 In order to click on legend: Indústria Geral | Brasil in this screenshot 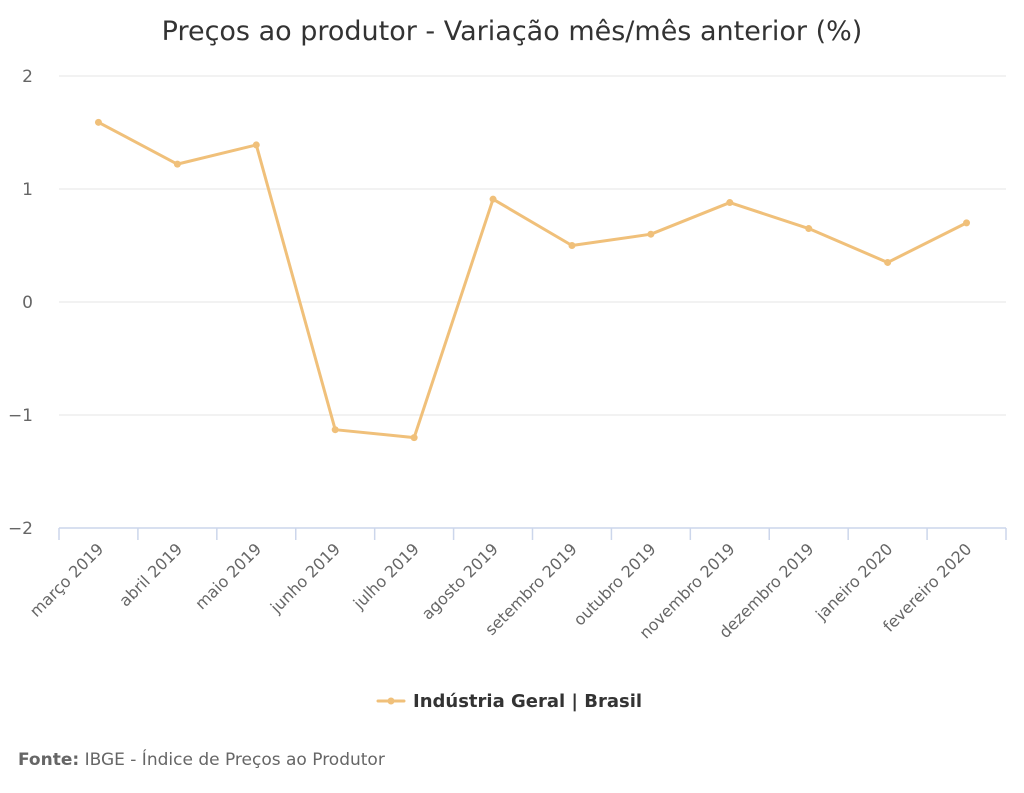, I will do `click(509, 701)`.